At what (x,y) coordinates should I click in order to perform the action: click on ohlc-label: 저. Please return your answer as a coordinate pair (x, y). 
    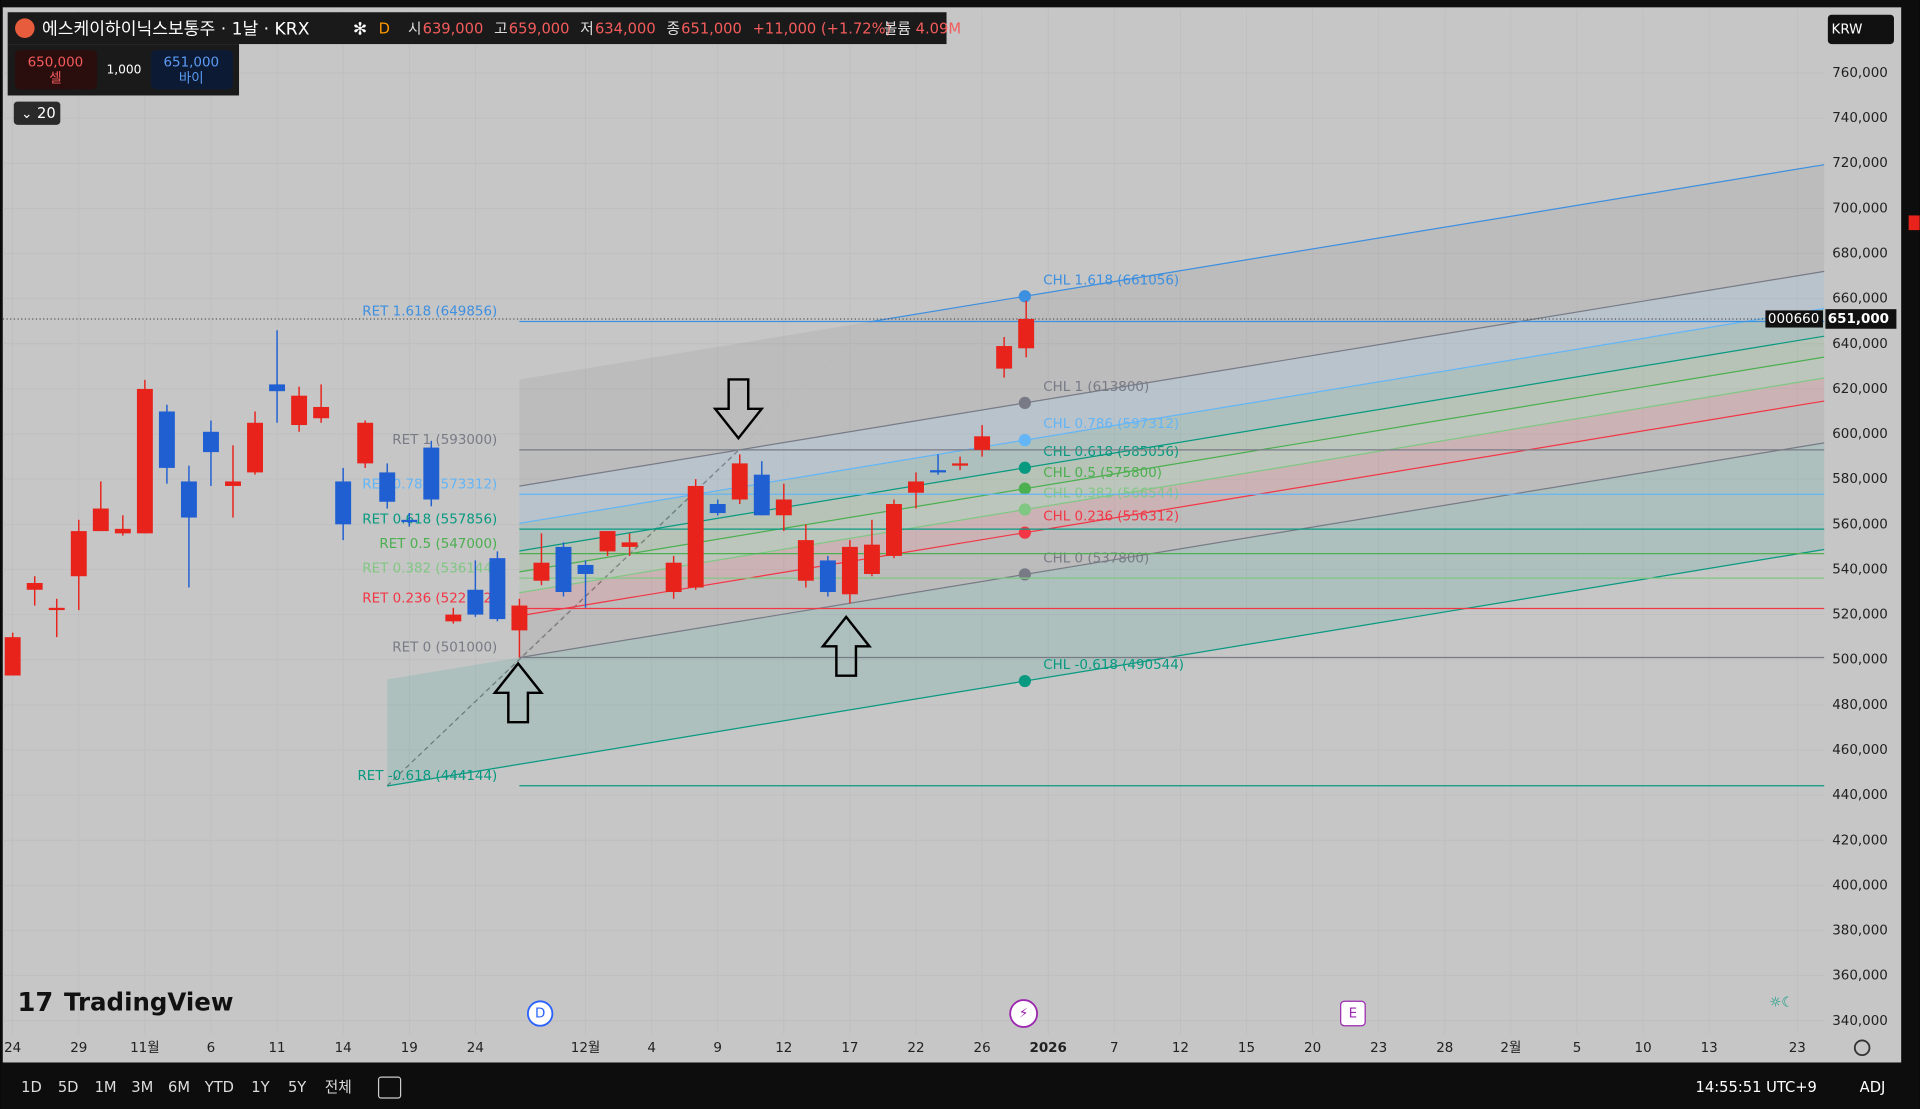
    Looking at the image, I should click on (587, 28).